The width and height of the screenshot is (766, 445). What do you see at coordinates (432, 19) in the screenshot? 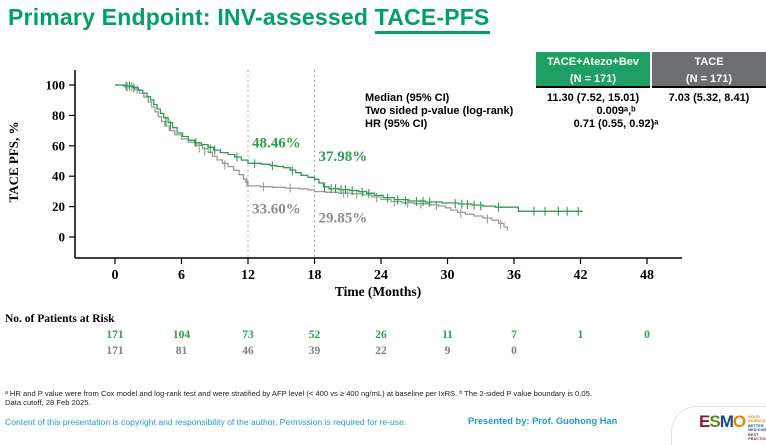
I see `title-underlined: TACE-PFS` at bounding box center [432, 19].